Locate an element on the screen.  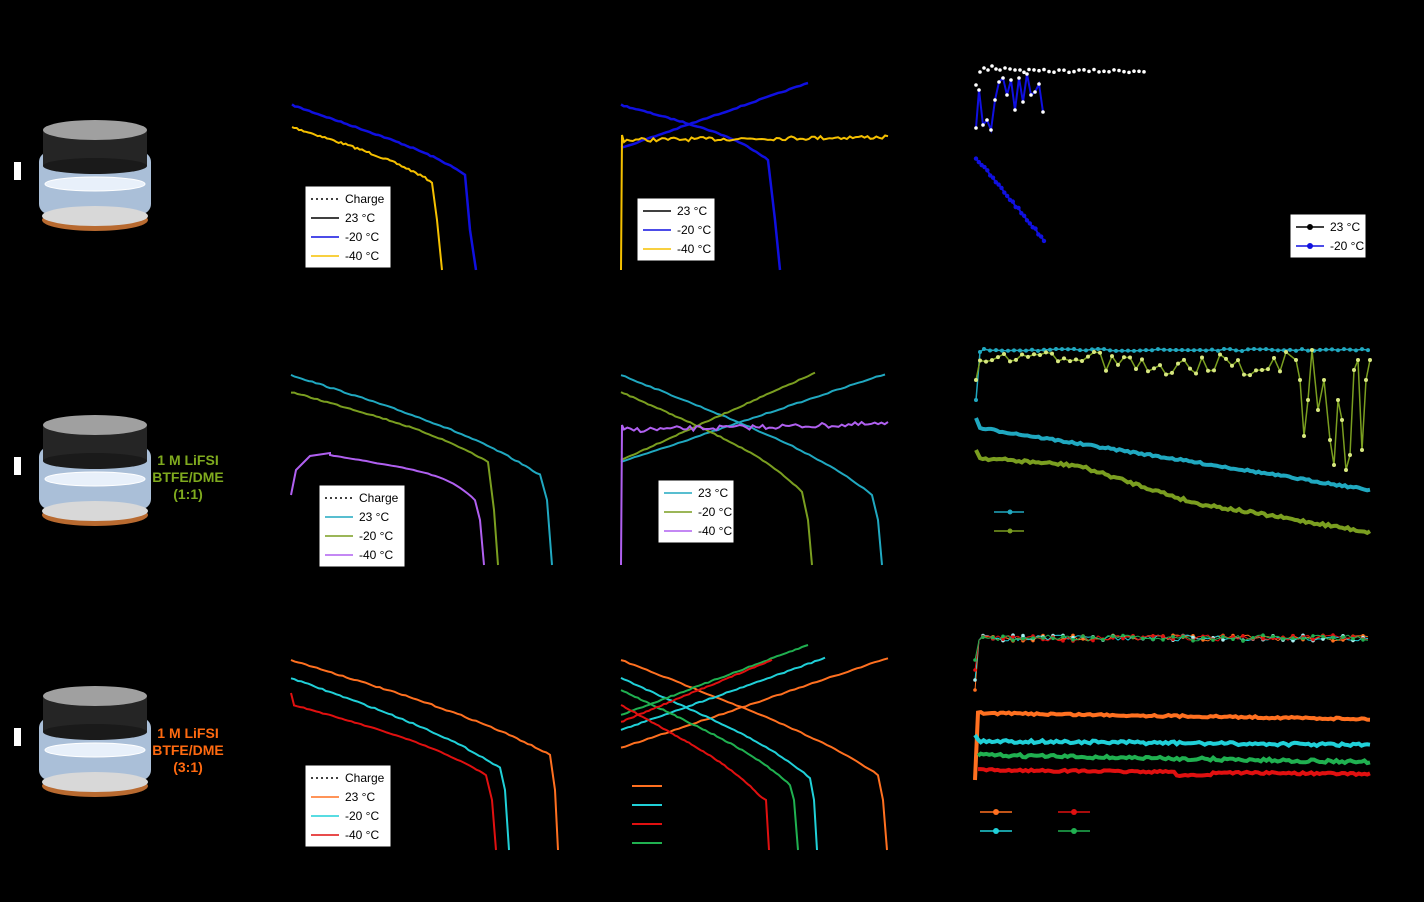
row-marker is located at coordinates (17, 171).